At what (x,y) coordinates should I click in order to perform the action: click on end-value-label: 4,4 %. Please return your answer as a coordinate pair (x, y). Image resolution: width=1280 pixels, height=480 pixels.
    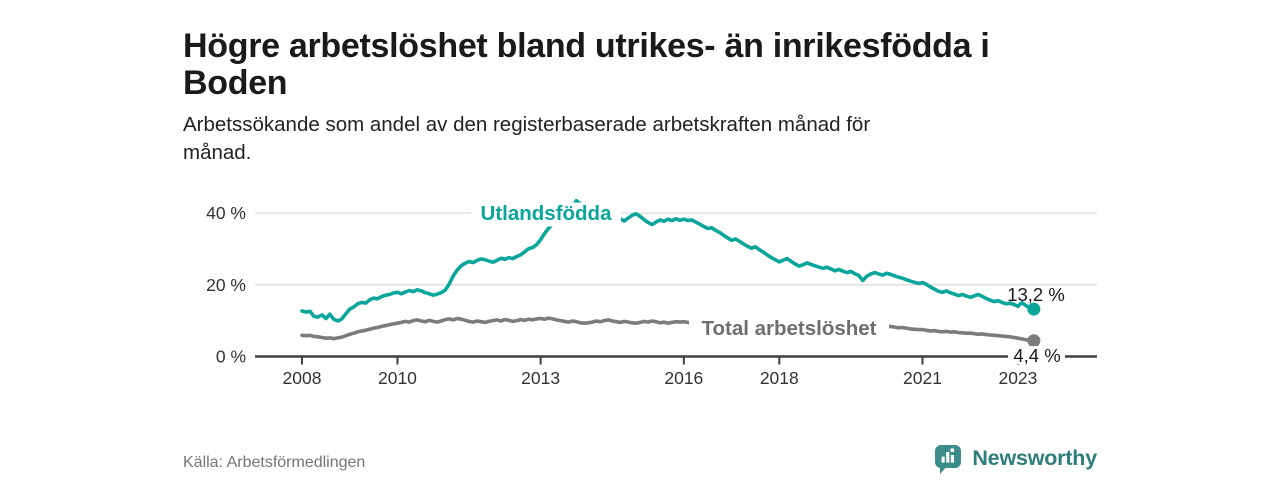
    Looking at the image, I should click on (1036, 355).